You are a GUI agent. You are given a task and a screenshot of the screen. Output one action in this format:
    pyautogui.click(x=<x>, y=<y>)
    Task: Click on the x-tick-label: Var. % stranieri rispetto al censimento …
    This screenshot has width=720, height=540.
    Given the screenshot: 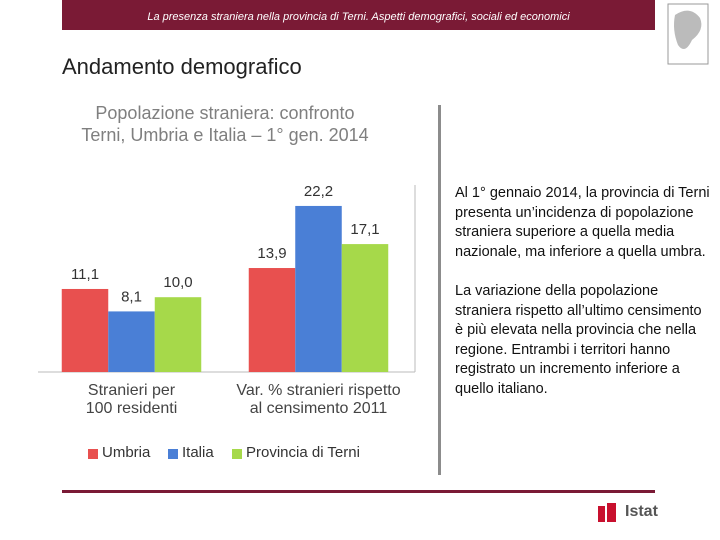 What is the action you would take?
    pyautogui.click(x=318, y=399)
    